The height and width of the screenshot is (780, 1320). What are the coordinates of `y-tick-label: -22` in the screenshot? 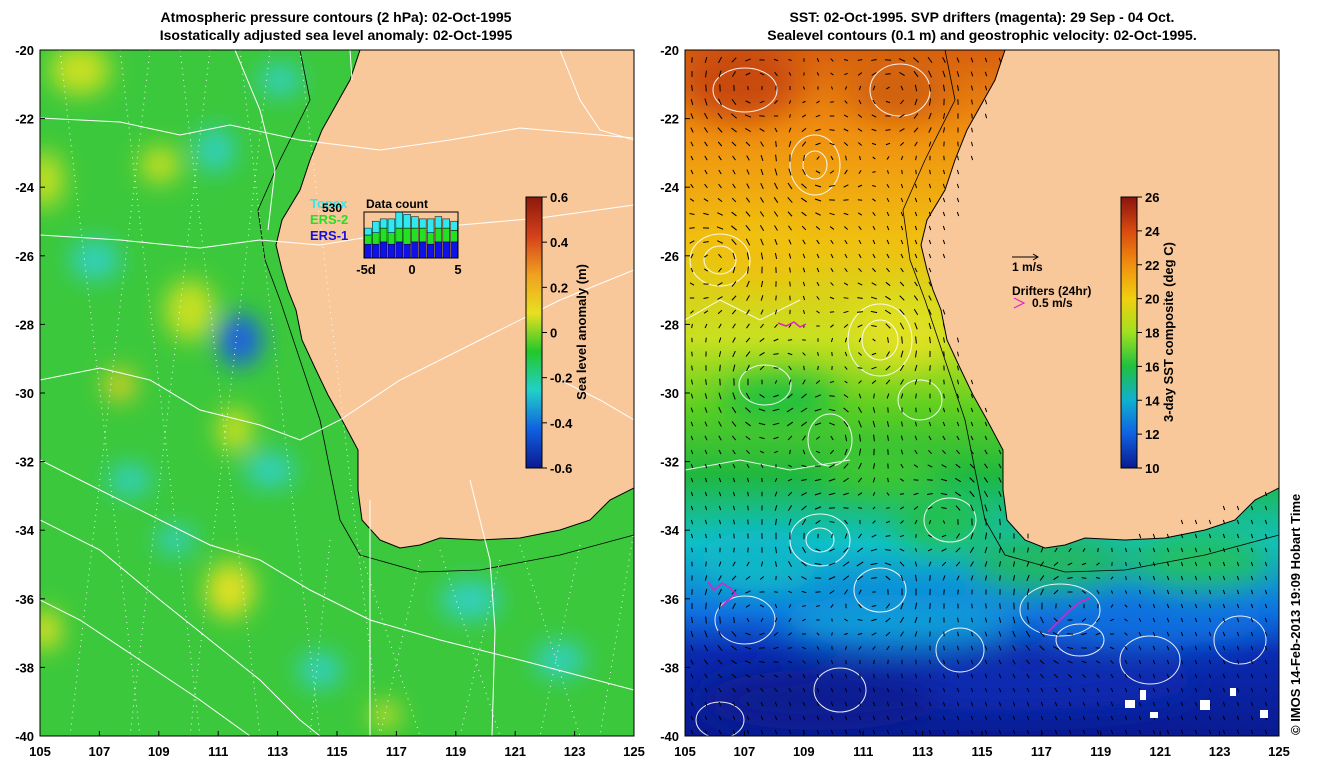 It's located at (24, 119).